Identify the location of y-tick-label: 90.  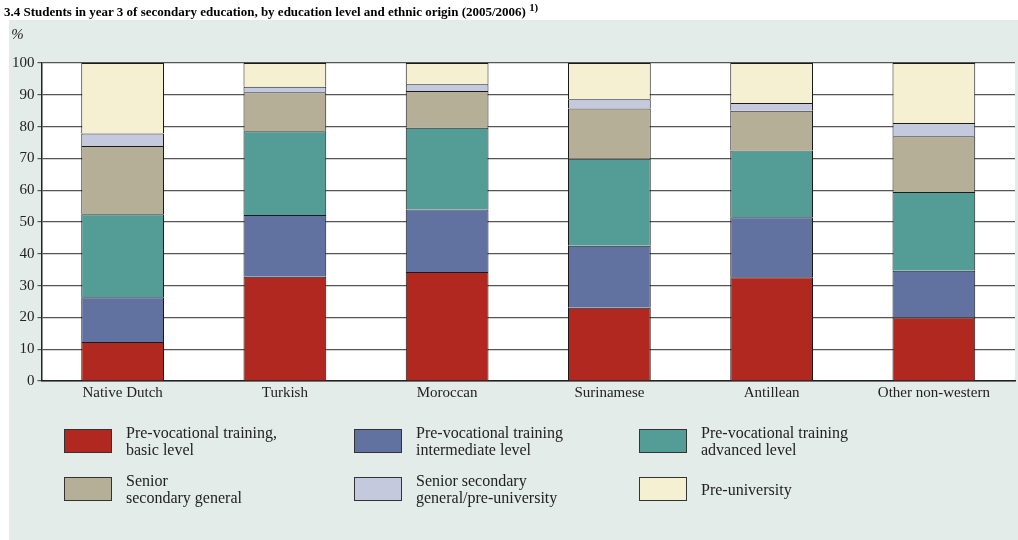
(27, 93).